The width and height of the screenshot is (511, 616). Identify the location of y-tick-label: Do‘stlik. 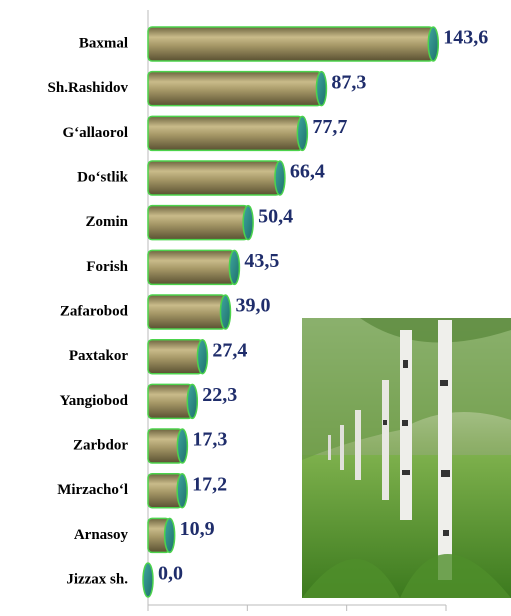
(102, 177).